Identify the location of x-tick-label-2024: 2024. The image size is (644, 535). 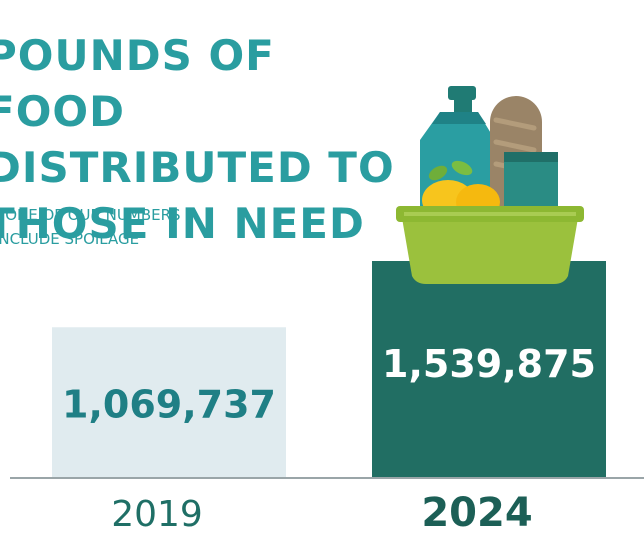
(476, 512).